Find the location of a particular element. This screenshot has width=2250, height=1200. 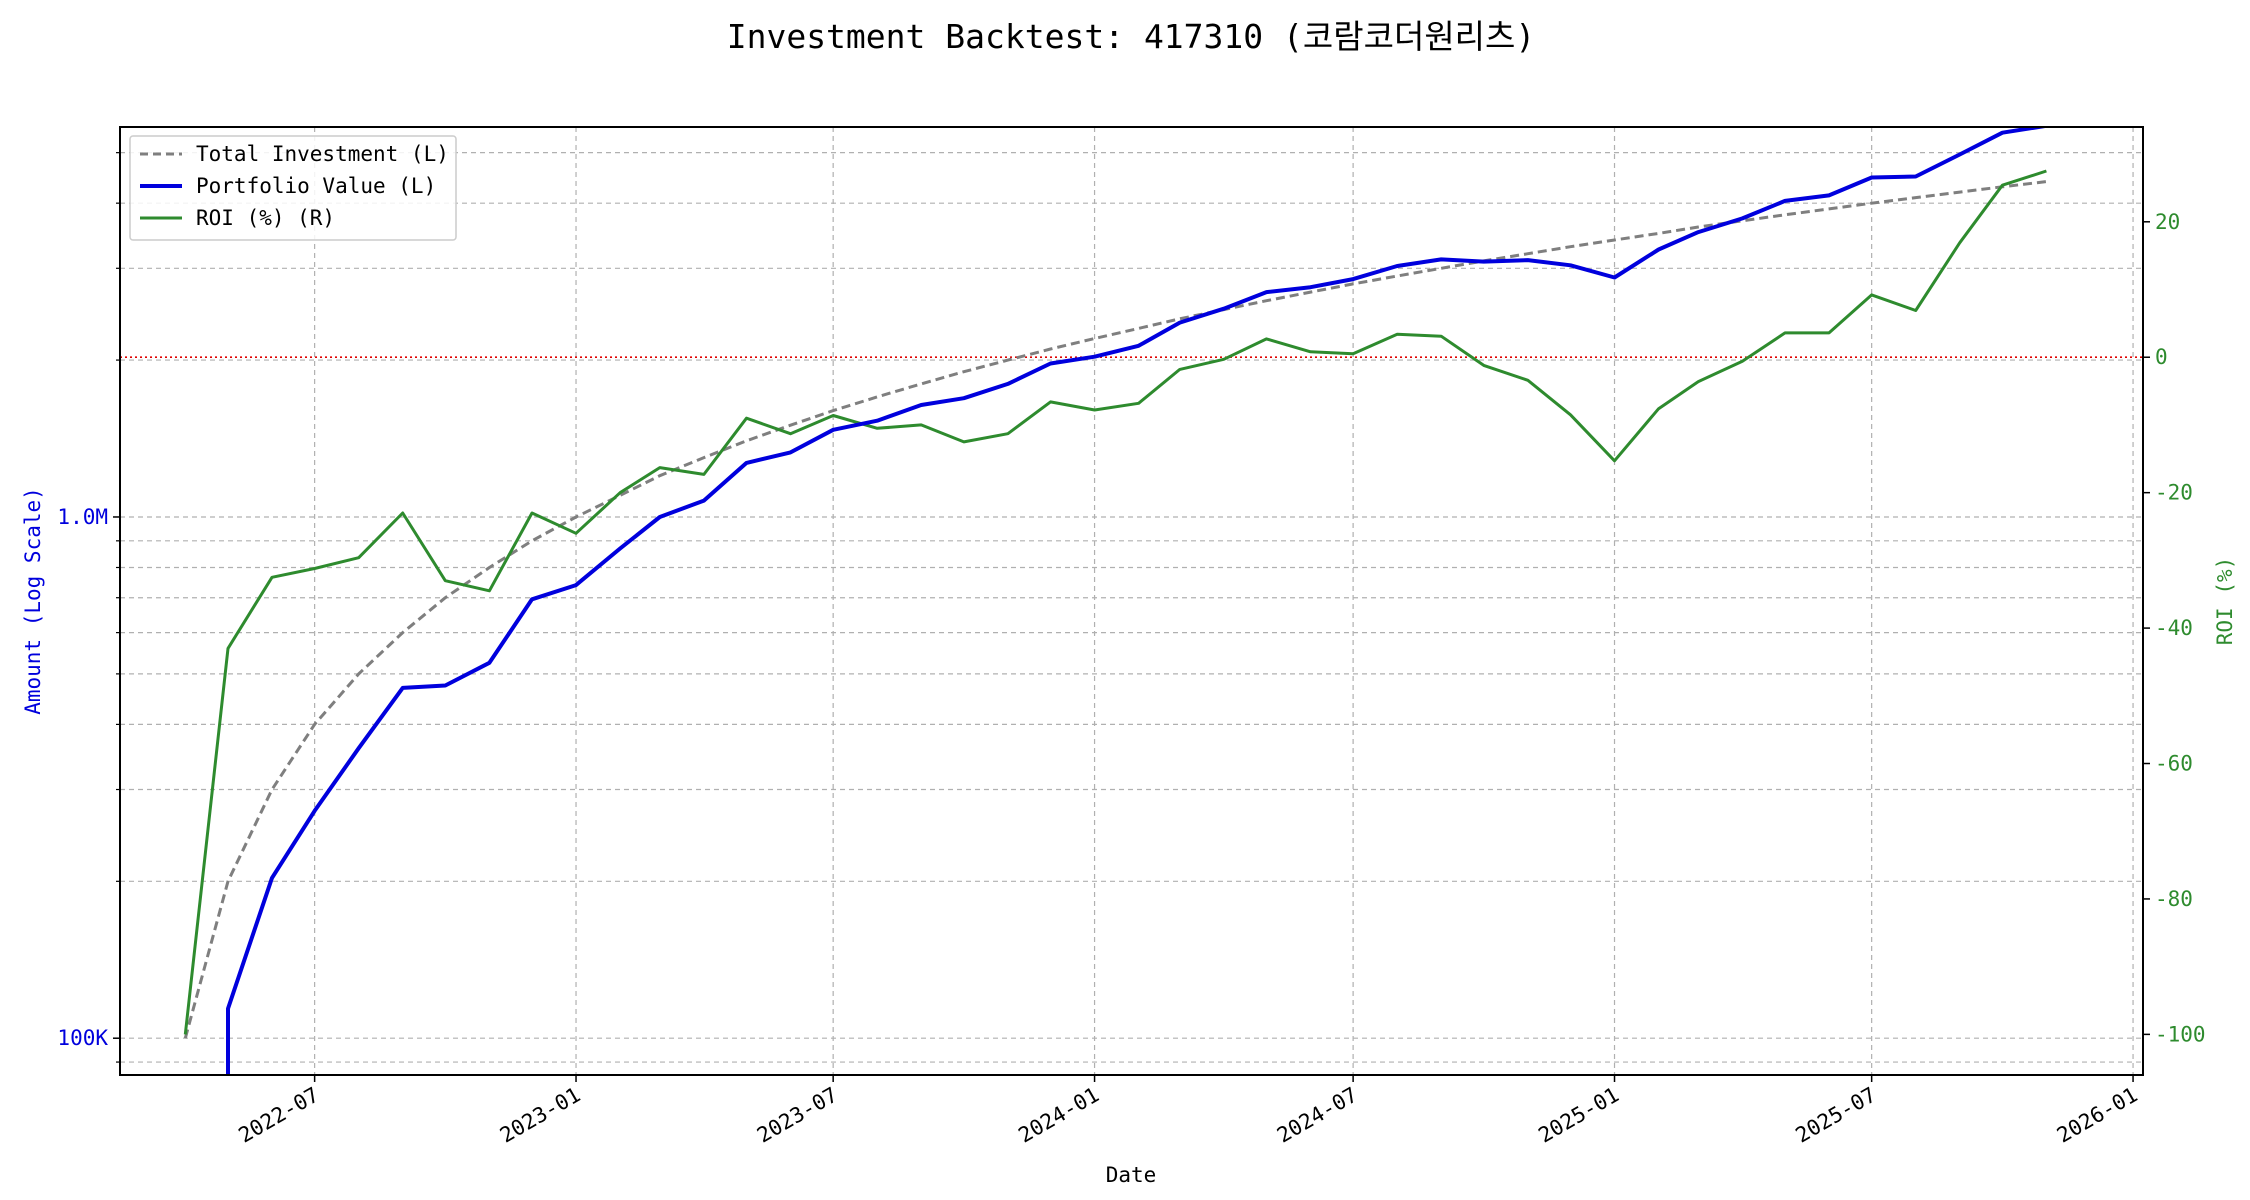

y-right-tick-label: -20 is located at coordinates (2174, 493).